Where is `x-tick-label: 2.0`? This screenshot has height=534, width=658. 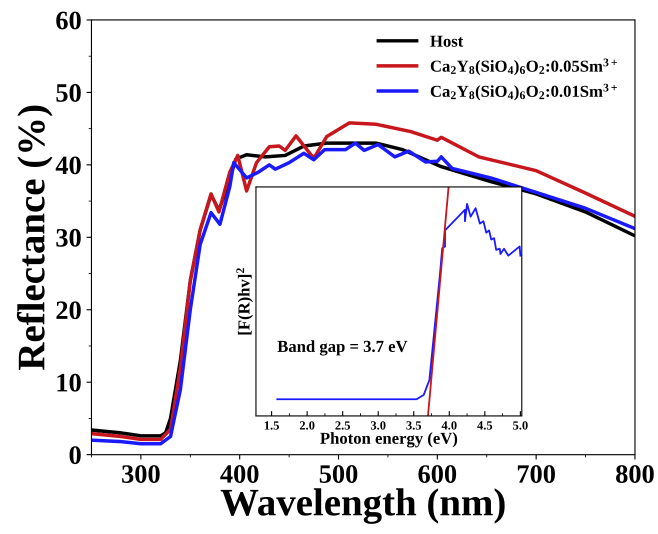 x-tick-label: 2.0 is located at coordinates (307, 425).